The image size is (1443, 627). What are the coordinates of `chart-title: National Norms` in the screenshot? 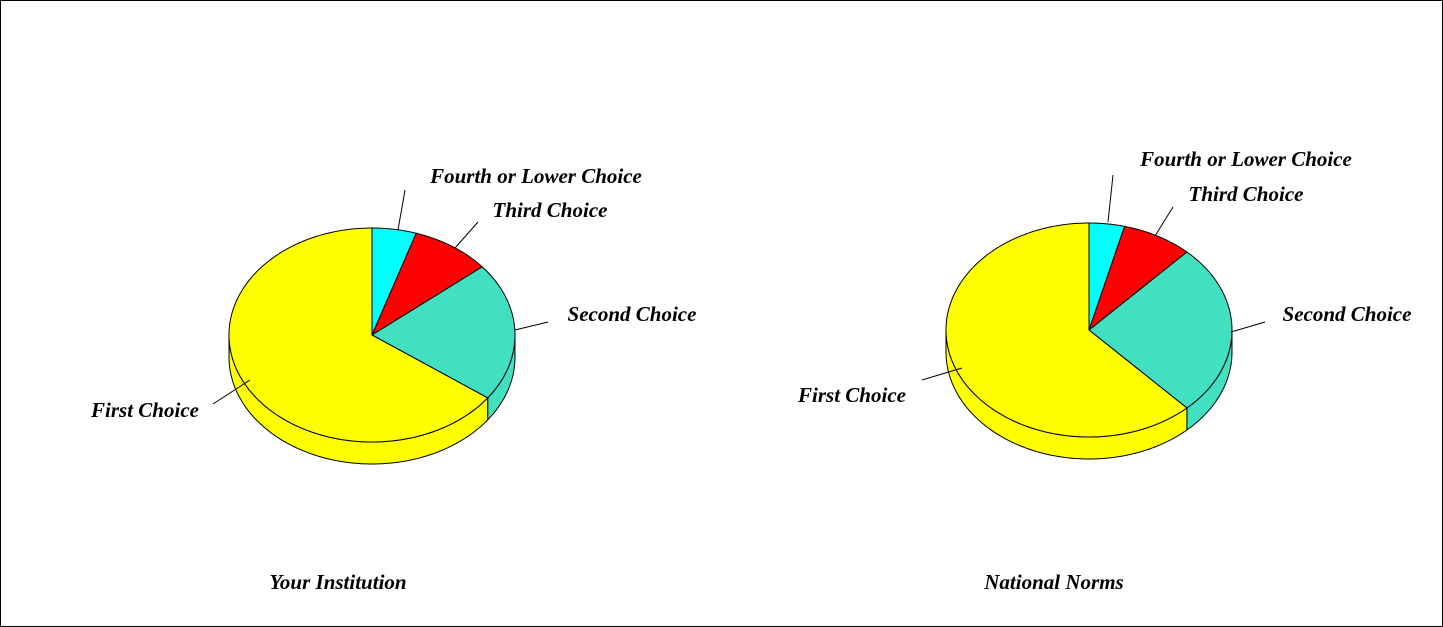 It's located at (1053, 582).